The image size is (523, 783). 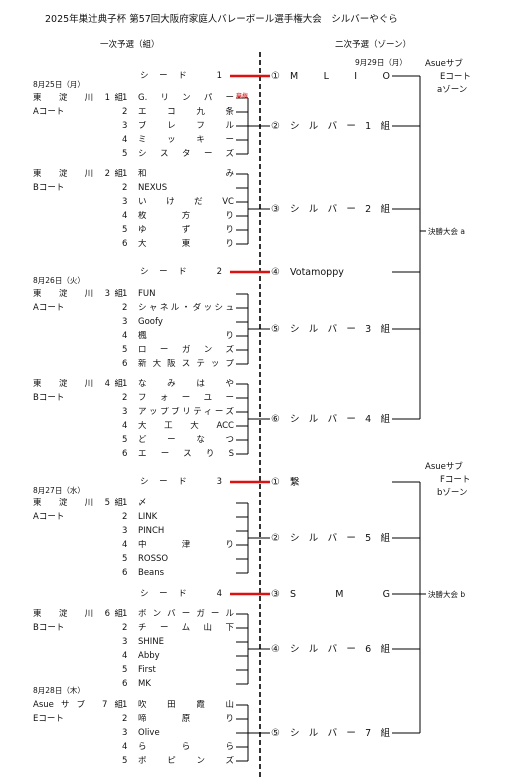 What do you see at coordinates (447, 594) in the screenshot?
I see `final: 決勝大会 b` at bounding box center [447, 594].